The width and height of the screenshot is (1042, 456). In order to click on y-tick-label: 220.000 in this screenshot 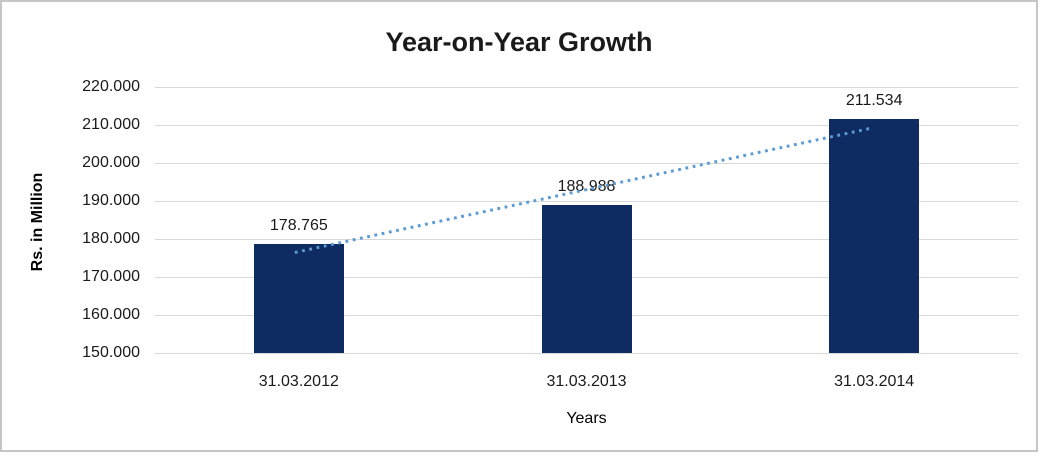, I will do `click(111, 86)`.